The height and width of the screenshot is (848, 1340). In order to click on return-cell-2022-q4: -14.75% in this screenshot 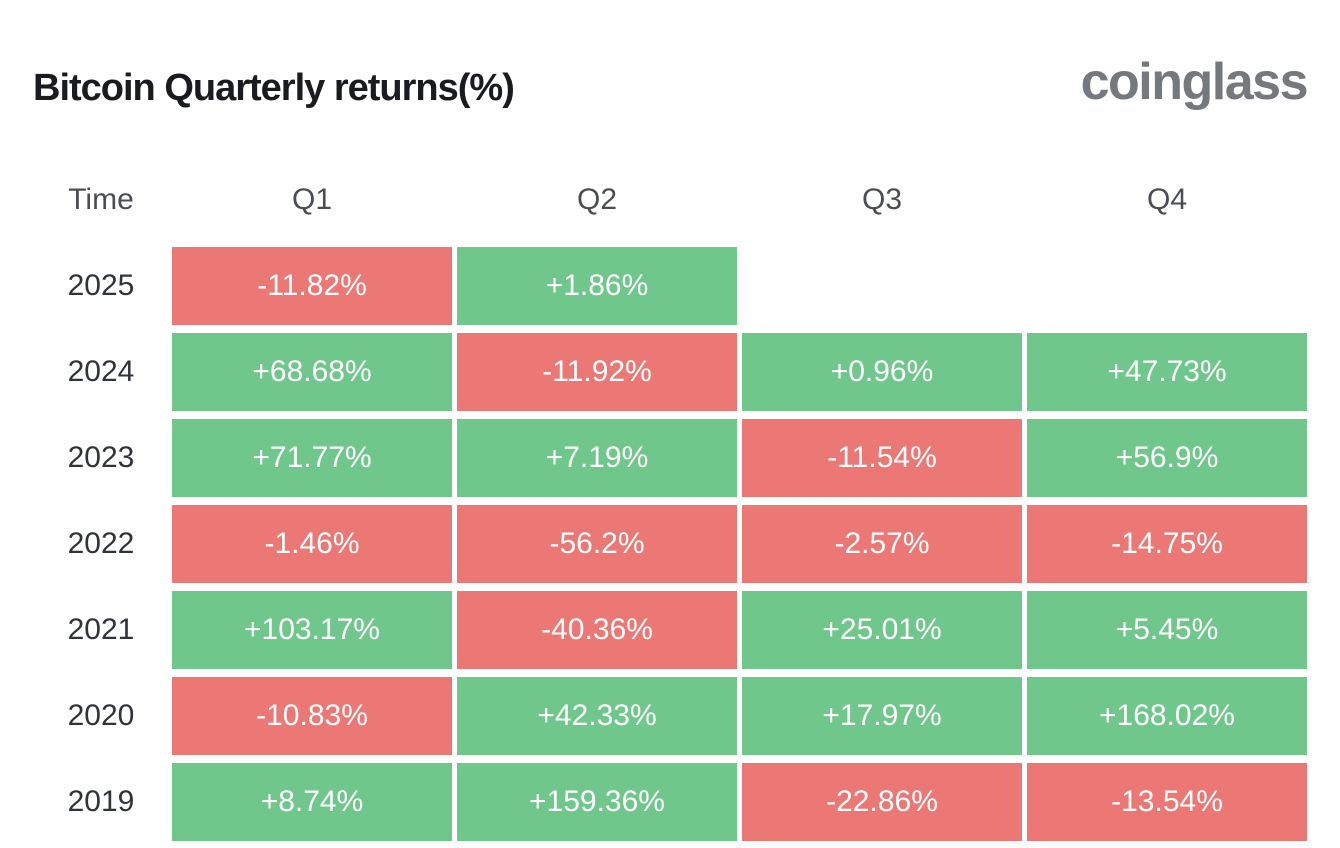, I will do `click(1167, 544)`.